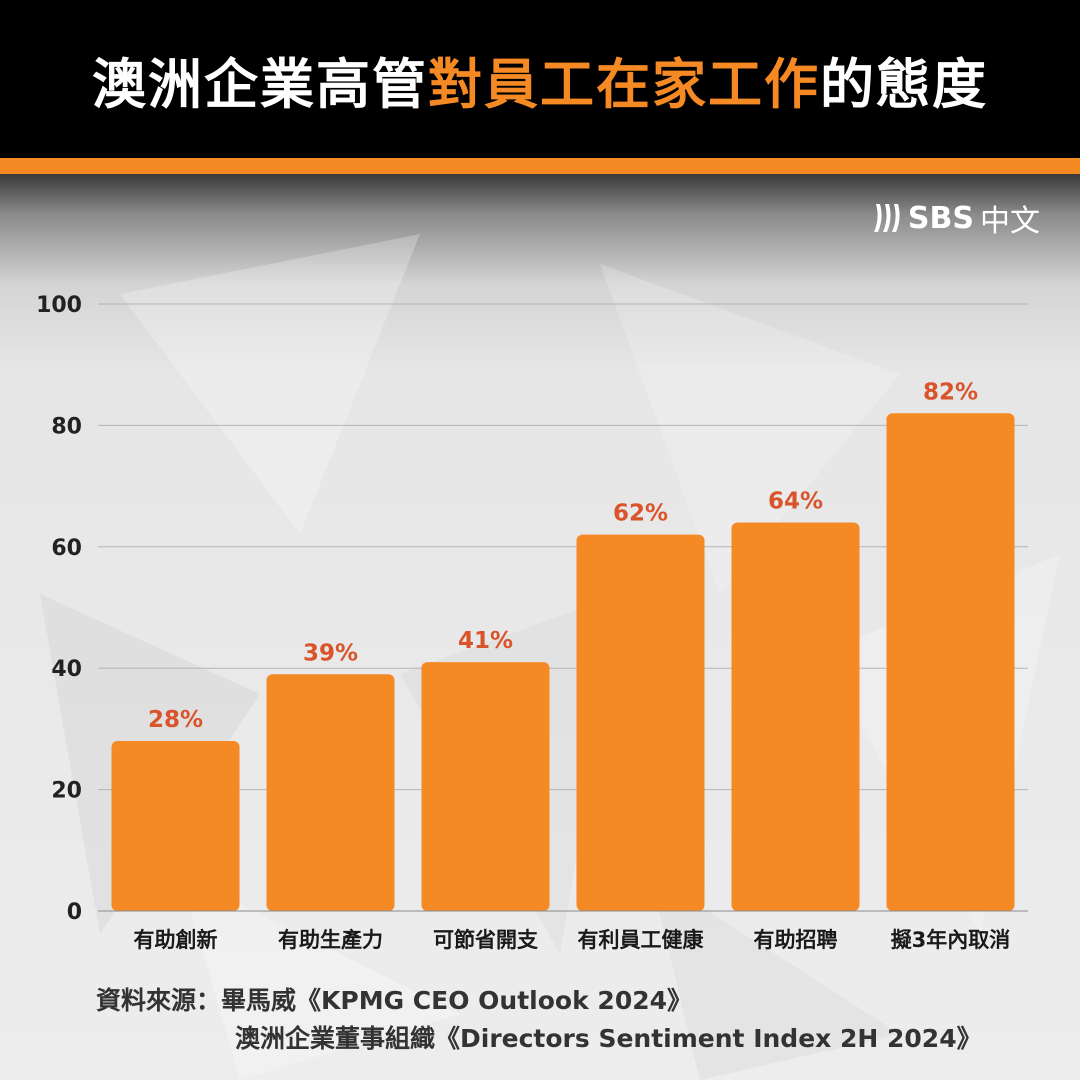 The height and width of the screenshot is (1080, 1080). Describe the element at coordinates (951, 940) in the screenshot. I see `x-tick-label: 擬3年內取消` at that location.